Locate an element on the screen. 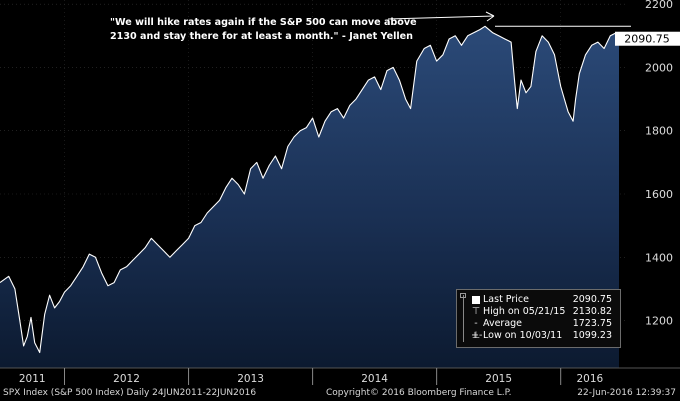 The height and width of the screenshot is (401, 680). average-marker-icon: -+- is located at coordinates (477, 329).